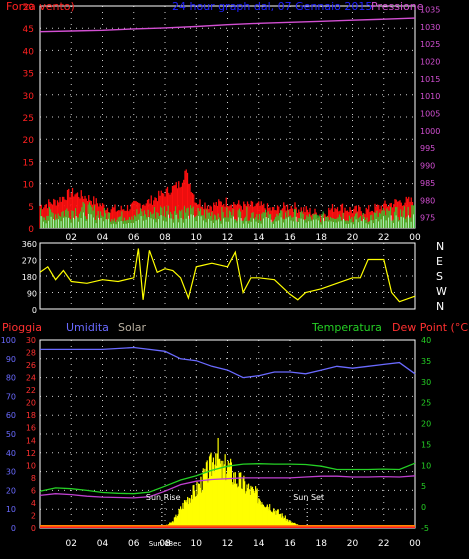 Image resolution: width=469 pixels, height=559 pixels. What do you see at coordinates (165, 238) in the screenshot?
I see `time-tick-label: 08` at bounding box center [165, 238].